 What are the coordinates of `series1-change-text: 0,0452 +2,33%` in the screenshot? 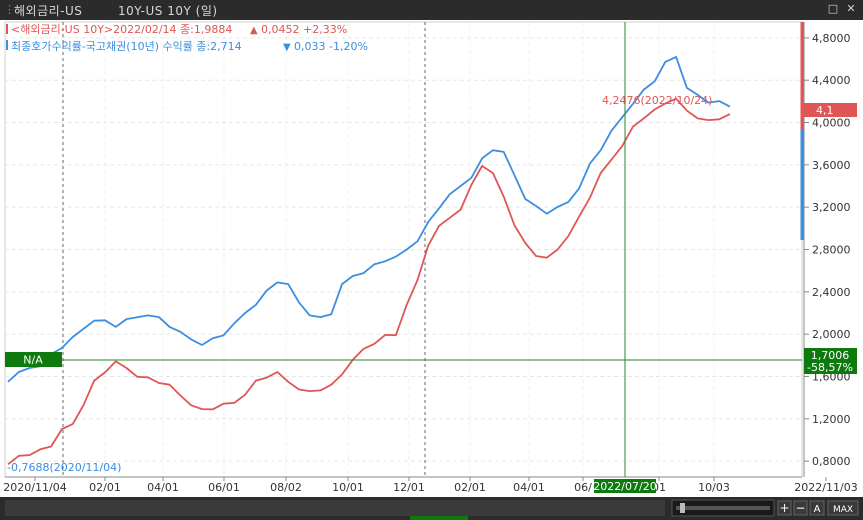 It's located at (304, 29).